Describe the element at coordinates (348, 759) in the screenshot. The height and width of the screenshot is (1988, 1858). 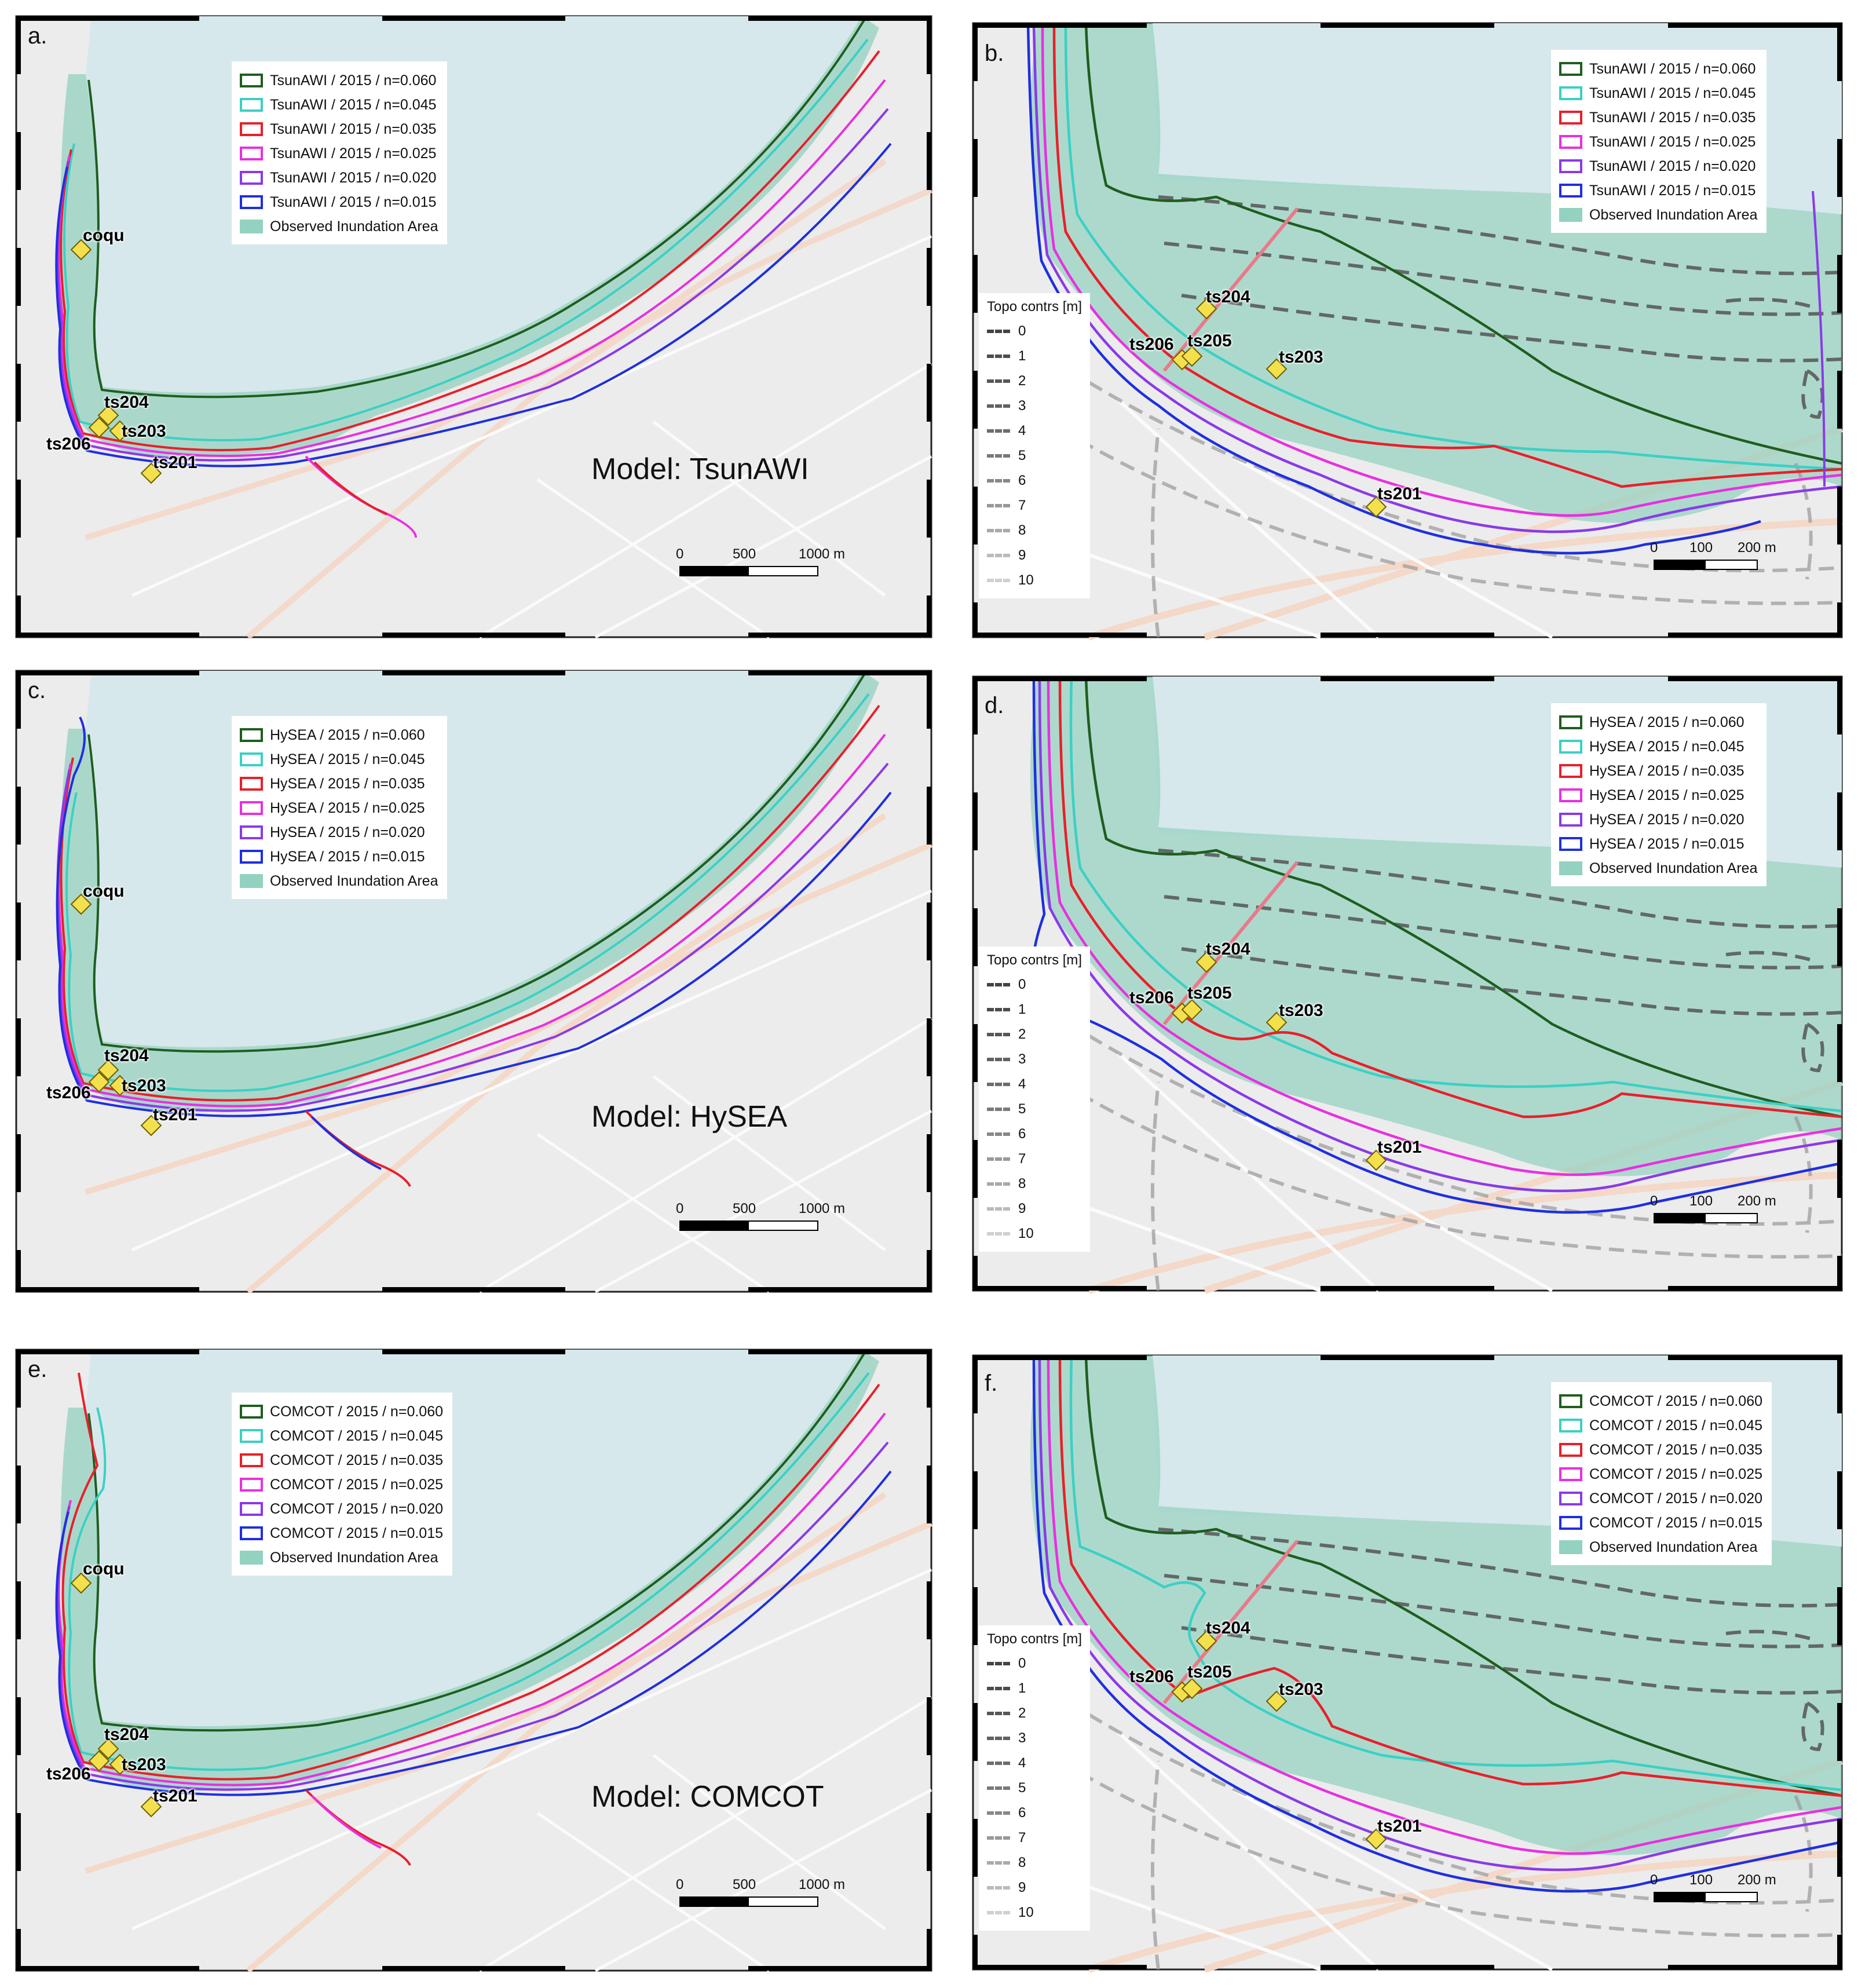
I see `legend-label: HySEA / 2015 / n=0.045` at that location.